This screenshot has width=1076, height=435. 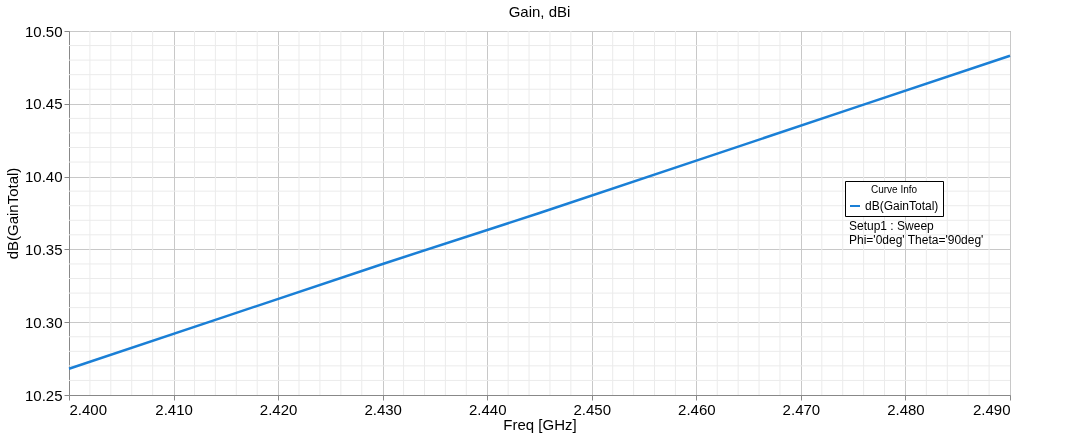 What do you see at coordinates (539, 11) in the screenshot?
I see `chart-title: Gain, dBi` at bounding box center [539, 11].